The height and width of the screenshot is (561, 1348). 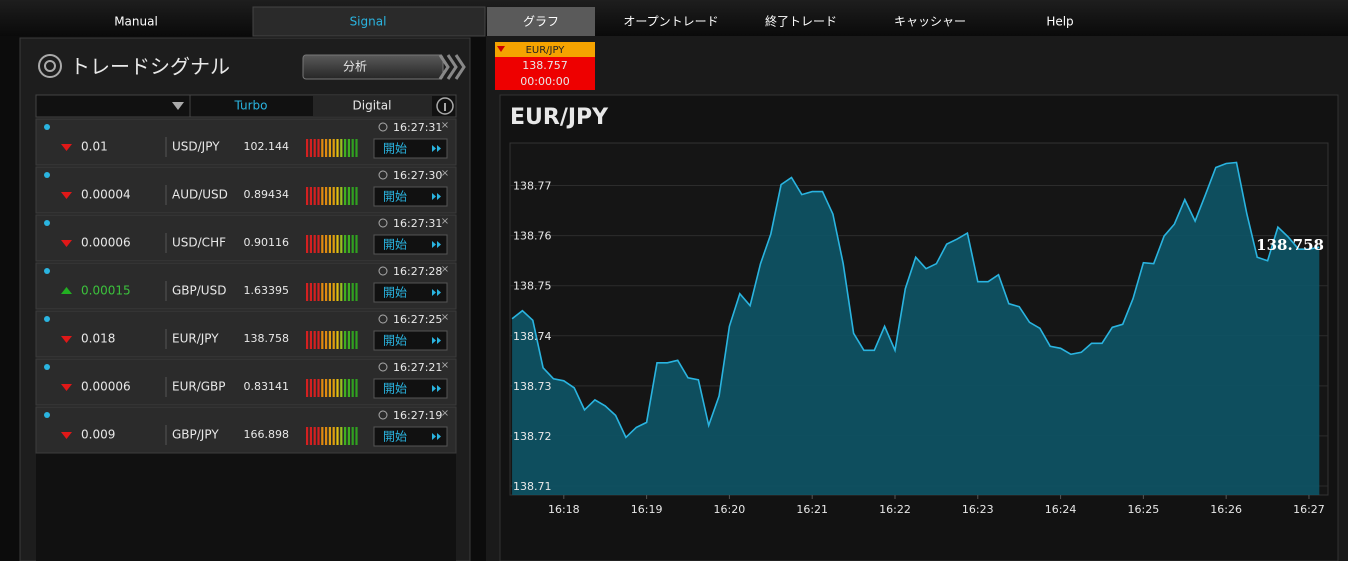 What do you see at coordinates (670, 22) in the screenshot?
I see `nav-item: オープントレード` at bounding box center [670, 22].